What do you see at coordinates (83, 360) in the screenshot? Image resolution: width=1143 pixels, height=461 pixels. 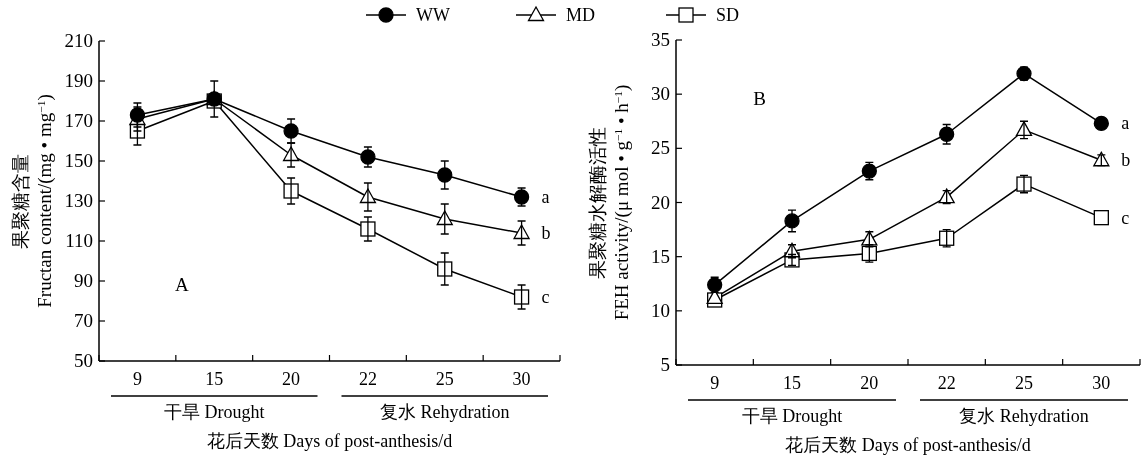 I see `y-tick-label: 50` at bounding box center [83, 360].